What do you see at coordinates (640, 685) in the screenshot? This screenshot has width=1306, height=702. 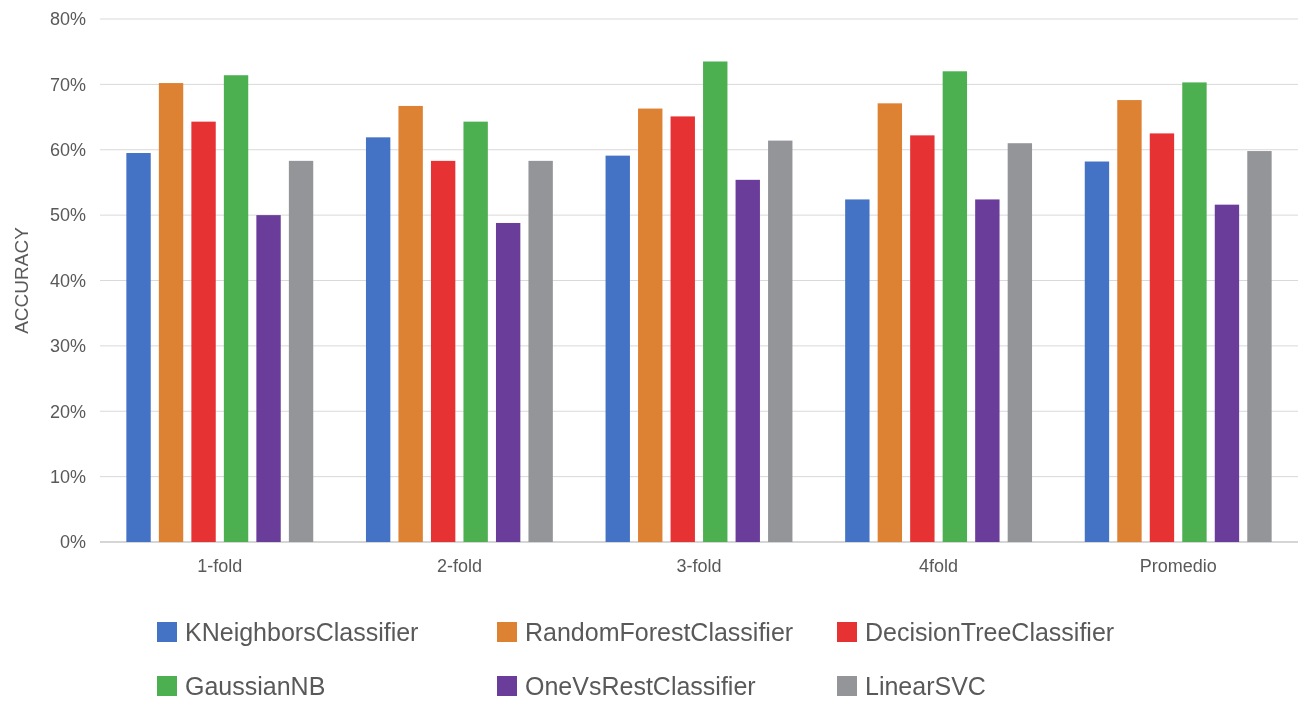 I see `legend-label: OneVsRestClassifier` at bounding box center [640, 685].